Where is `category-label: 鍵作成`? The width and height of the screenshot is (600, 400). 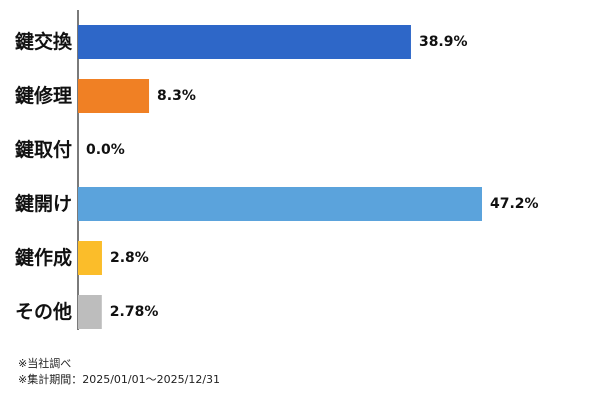
category-label: 鍵作成 is located at coordinates (43, 257).